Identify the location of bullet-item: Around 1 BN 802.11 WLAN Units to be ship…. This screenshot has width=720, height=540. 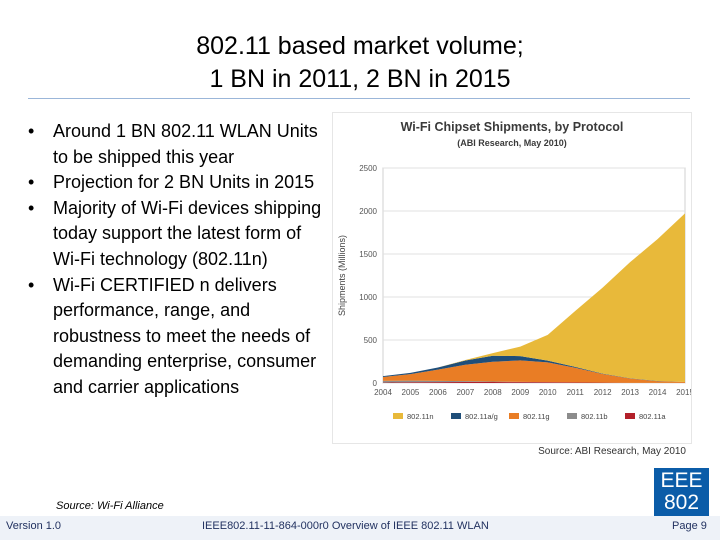
(178, 144).